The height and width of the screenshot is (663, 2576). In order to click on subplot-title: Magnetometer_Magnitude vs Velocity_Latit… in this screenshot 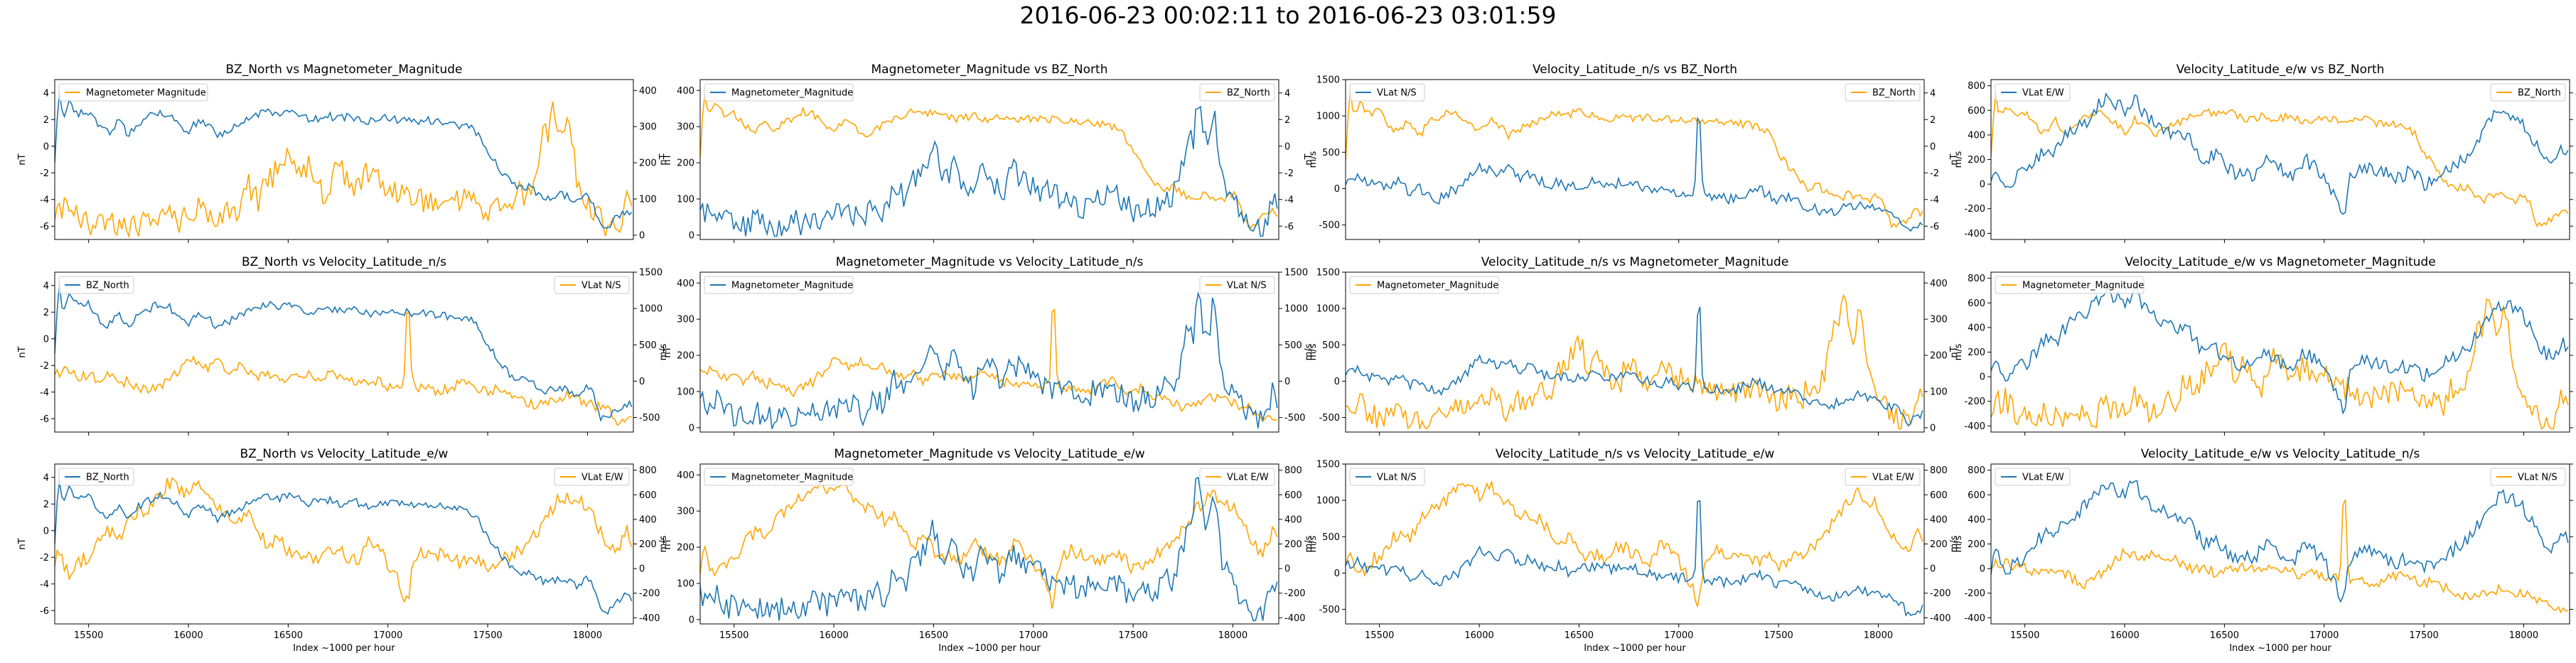, I will do `click(990, 262)`.